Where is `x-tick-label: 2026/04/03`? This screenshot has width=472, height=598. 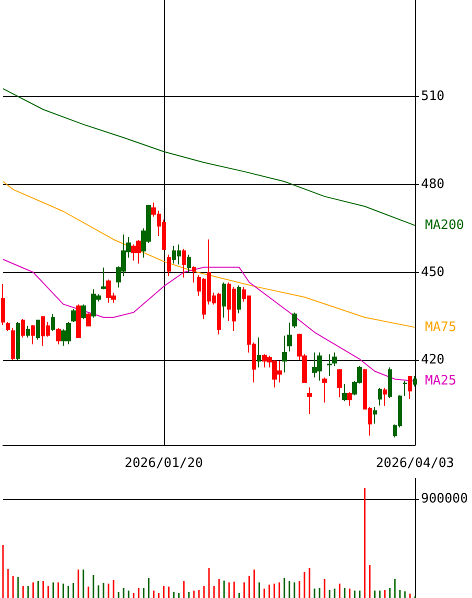 x-tick-label: 2026/04/03 is located at coordinates (415, 463).